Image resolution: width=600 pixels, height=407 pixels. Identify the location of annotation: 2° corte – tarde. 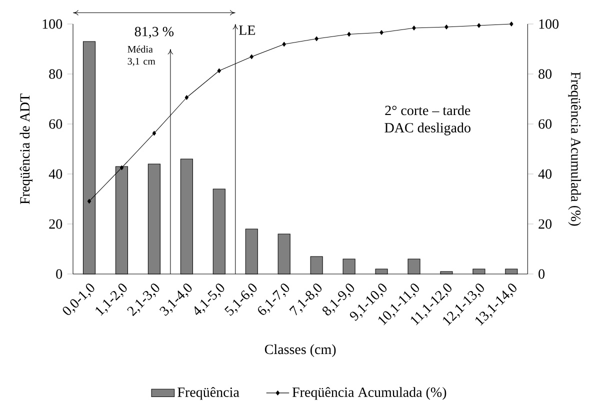
(427, 110).